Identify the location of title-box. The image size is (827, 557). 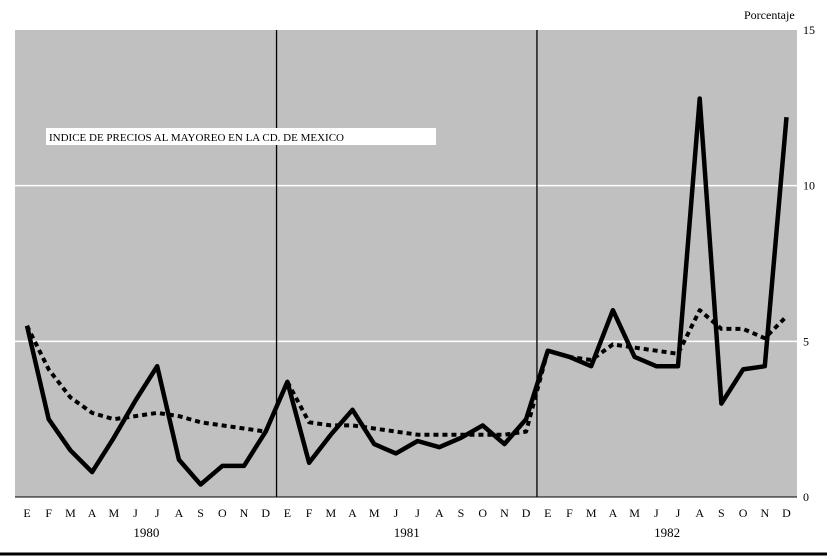
(241, 136).